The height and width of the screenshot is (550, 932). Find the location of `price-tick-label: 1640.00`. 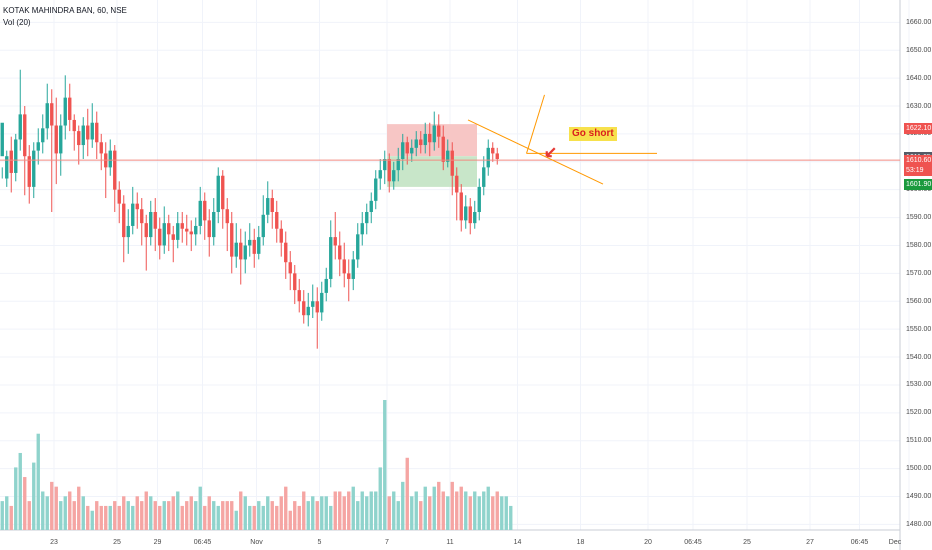

price-tick-label: 1640.00 is located at coordinates (919, 78).